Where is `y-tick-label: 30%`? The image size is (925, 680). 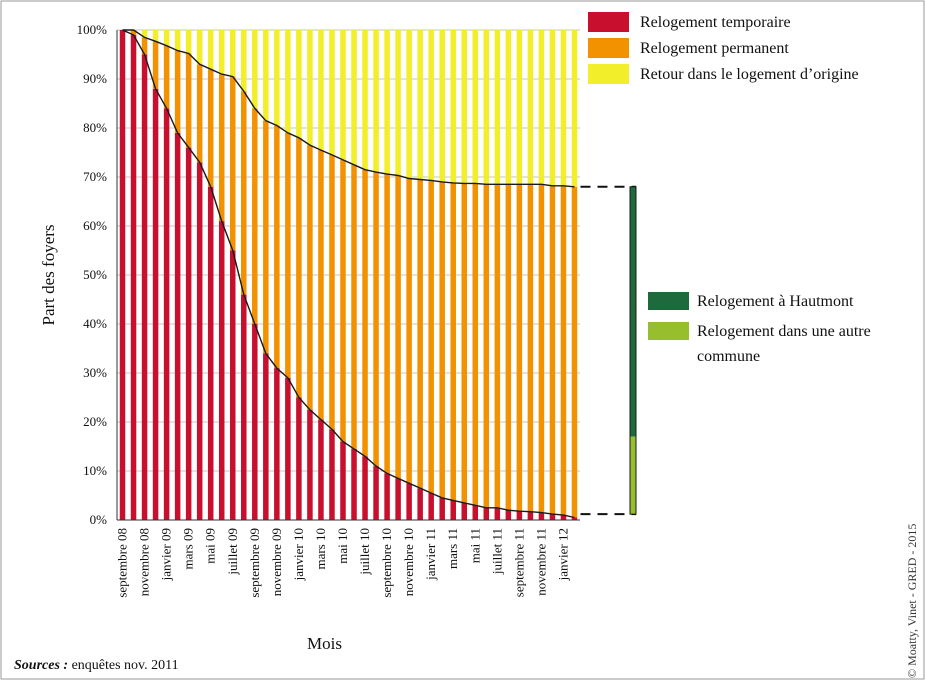
y-tick-label: 30% is located at coordinates (95, 372).